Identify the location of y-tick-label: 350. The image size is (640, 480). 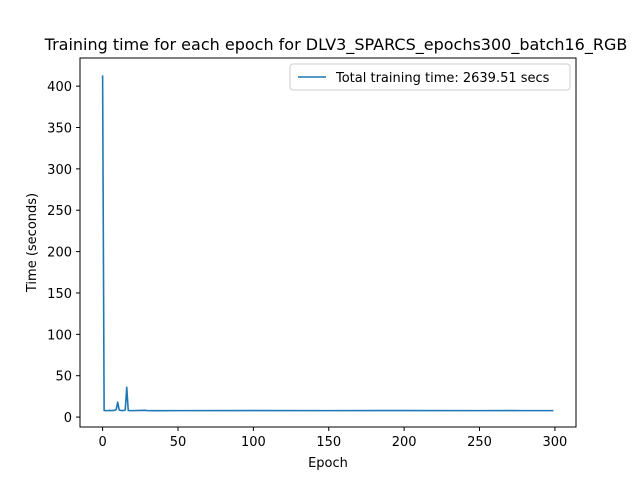
(59, 128).